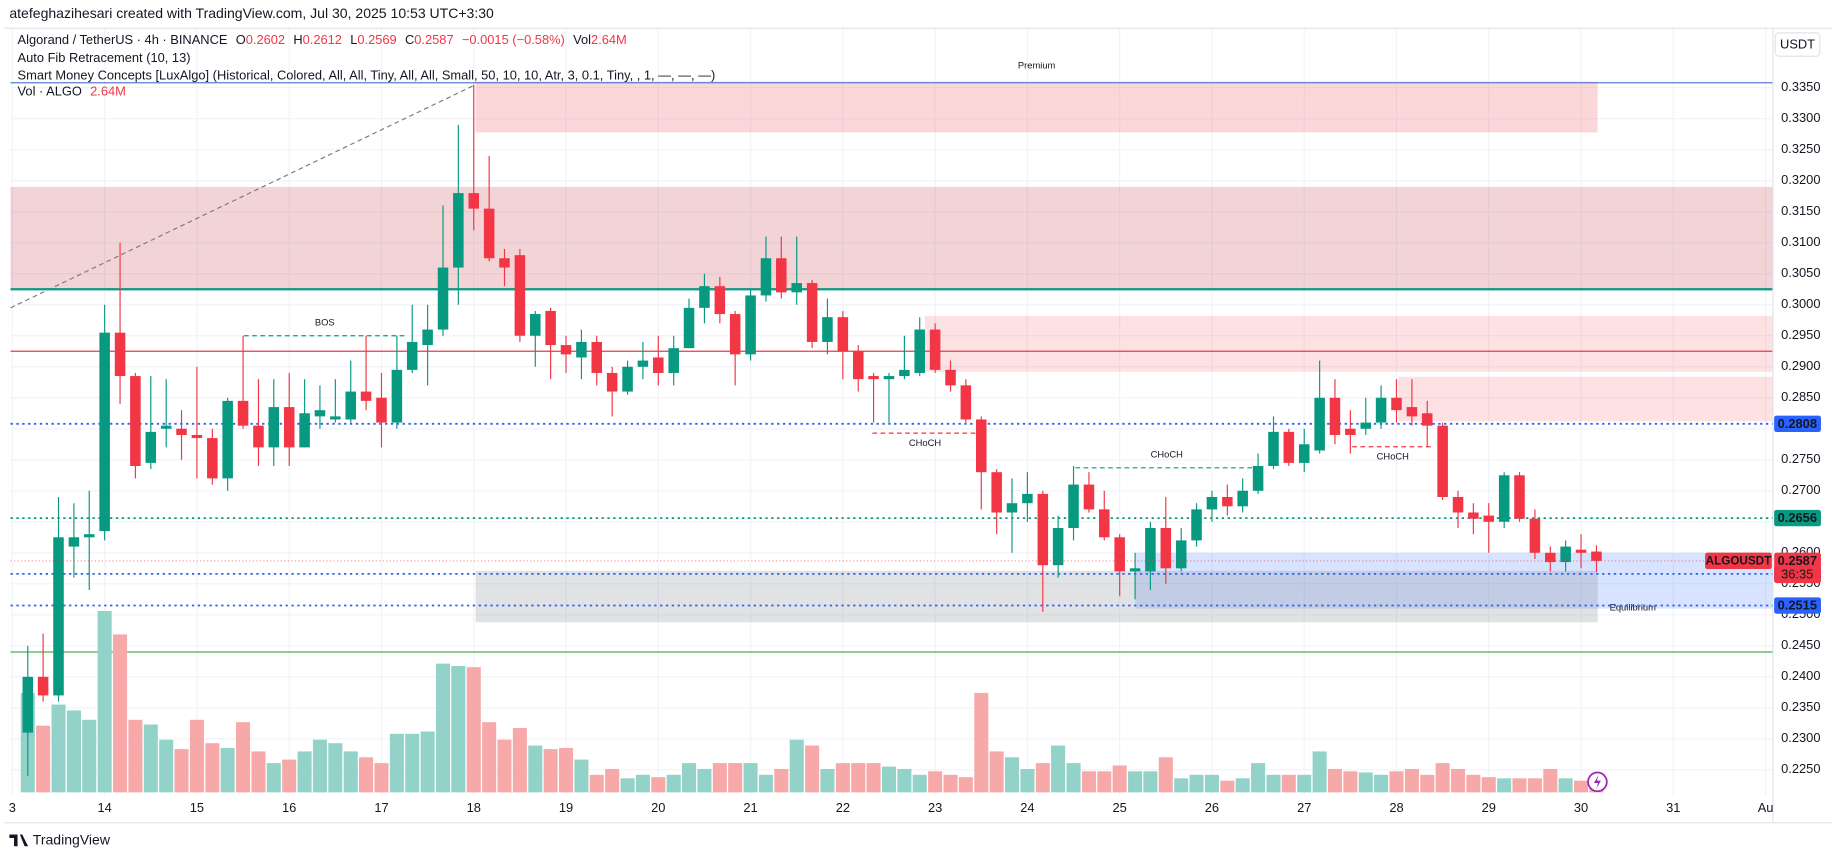 The width and height of the screenshot is (1835, 858). Describe the element at coordinates (433, 39) in the screenshot. I see `close-value: 0.2587` at that location.